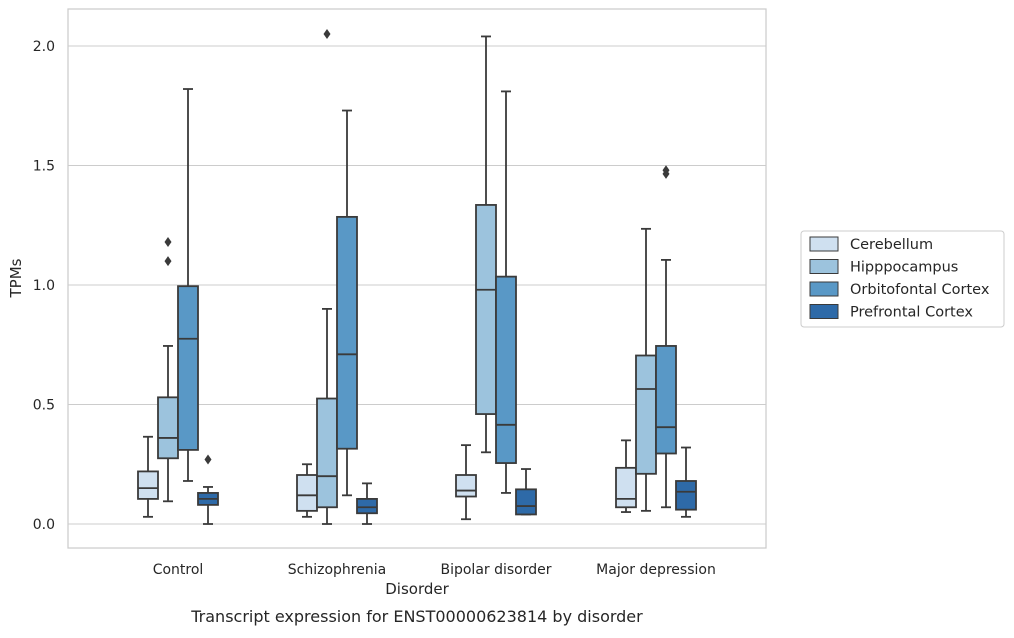  Describe the element at coordinates (178, 570) in the screenshot. I see `x-tick-label: Control` at that location.